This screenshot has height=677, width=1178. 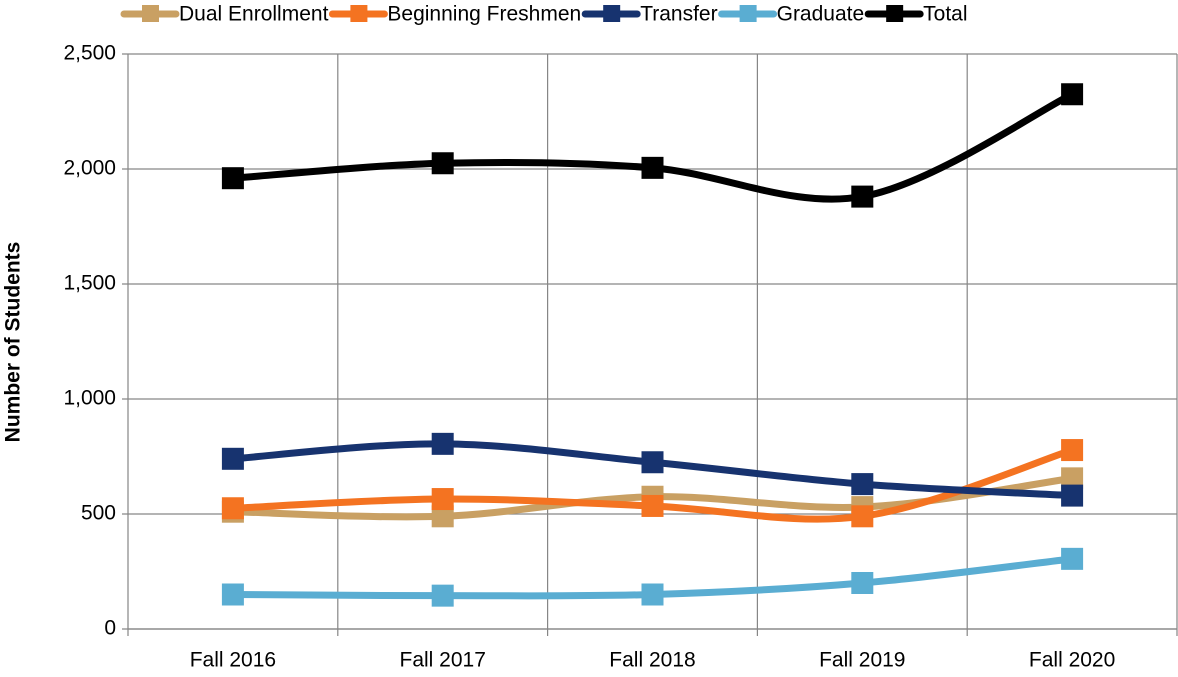 What do you see at coordinates (821, 14) in the screenshot?
I see `legend-label: Graduate` at bounding box center [821, 14].